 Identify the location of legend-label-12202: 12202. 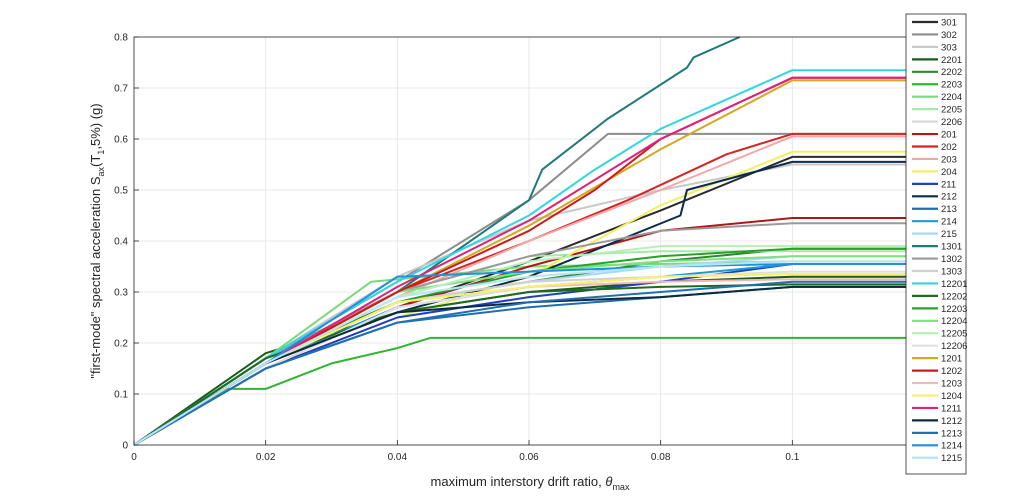
(954, 296).